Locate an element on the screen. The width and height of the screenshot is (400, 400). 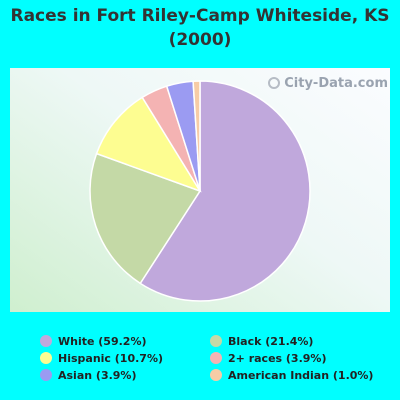
legend-label: Hispanic (10.7%) is located at coordinates (110, 358).